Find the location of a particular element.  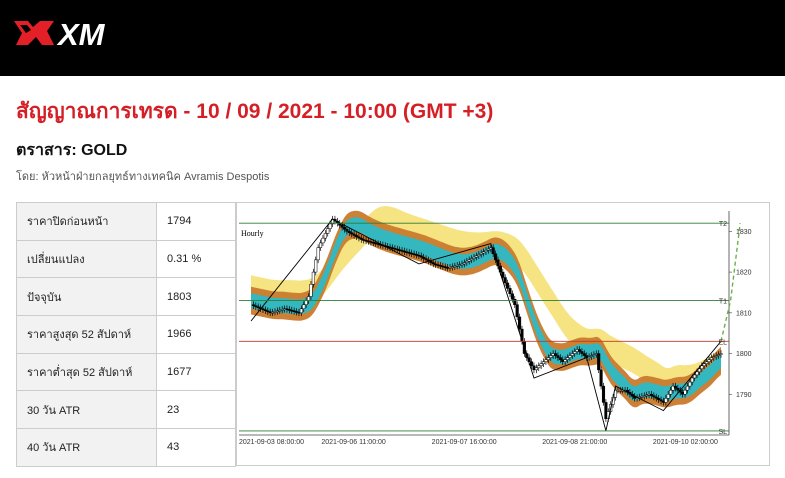

stat-value: 23 is located at coordinates (196, 410).